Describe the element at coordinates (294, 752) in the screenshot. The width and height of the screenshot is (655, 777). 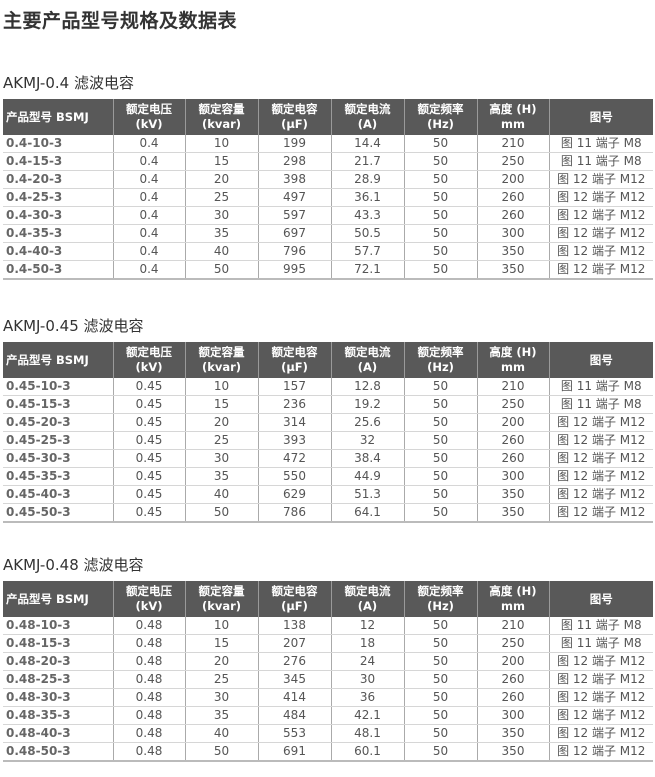
I see `table-cell: 691` at that location.